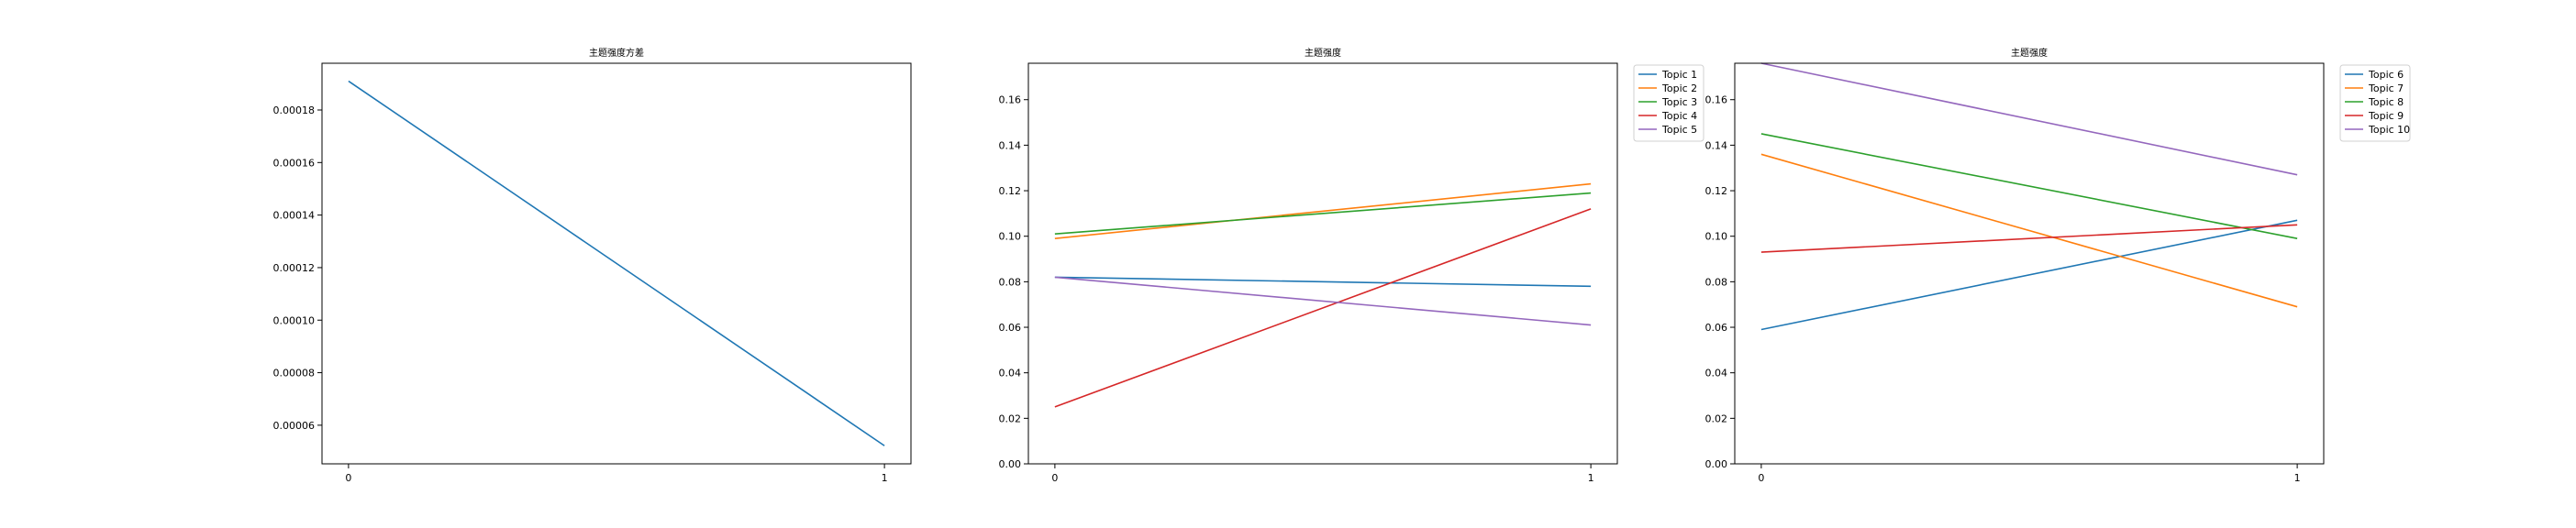 This screenshot has width=2576, height=528. What do you see at coordinates (294, 426) in the screenshot?
I see `y-tick-label: 0.00006` at bounding box center [294, 426].